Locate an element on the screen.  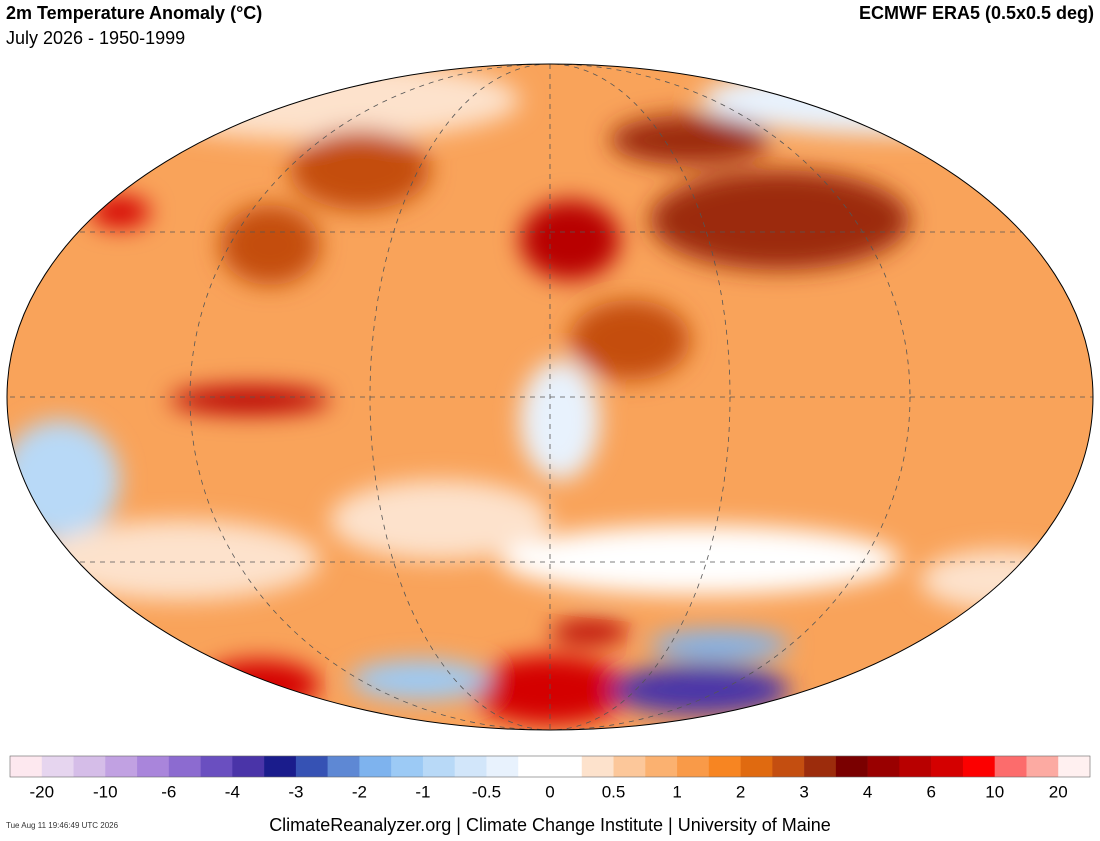
colorbar-label: -6 is located at coordinates (168, 791).